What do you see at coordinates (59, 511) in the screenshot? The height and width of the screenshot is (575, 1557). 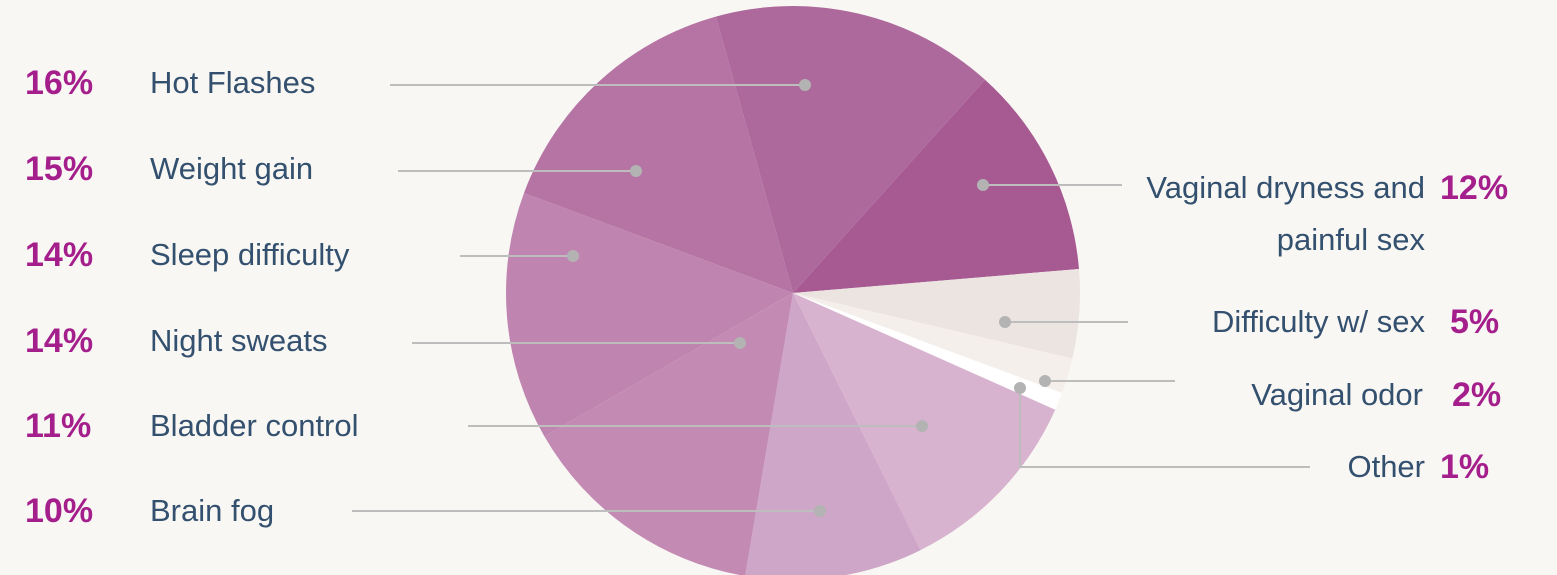 I see `value-label: 10%` at bounding box center [59, 511].